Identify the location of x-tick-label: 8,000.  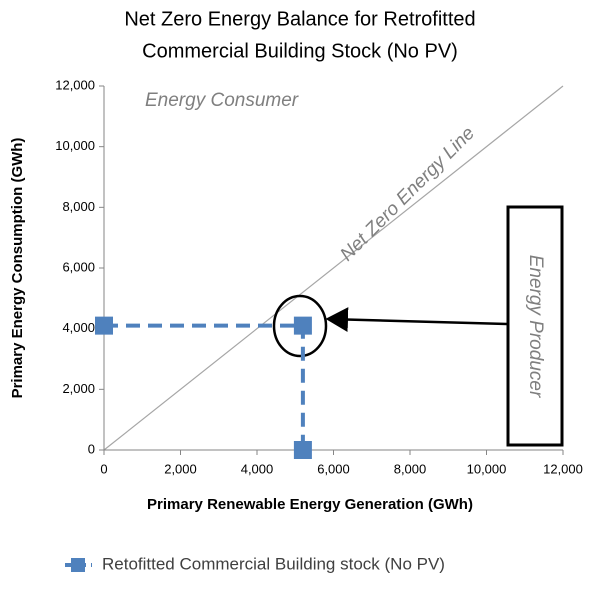
(410, 468).